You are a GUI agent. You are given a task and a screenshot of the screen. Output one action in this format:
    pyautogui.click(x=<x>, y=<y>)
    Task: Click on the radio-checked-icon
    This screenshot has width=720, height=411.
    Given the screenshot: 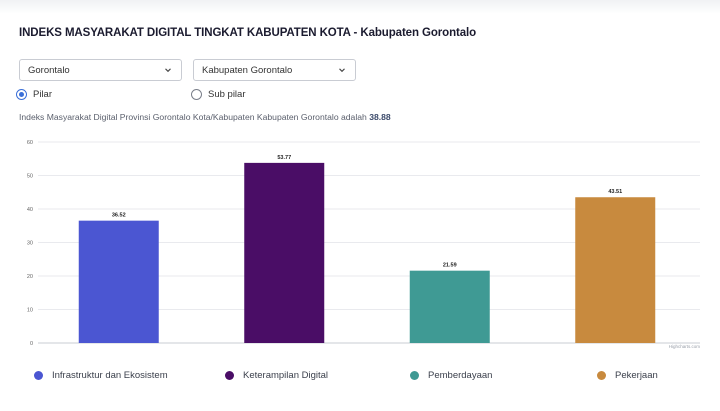 What is the action you would take?
    pyautogui.click(x=21, y=94)
    